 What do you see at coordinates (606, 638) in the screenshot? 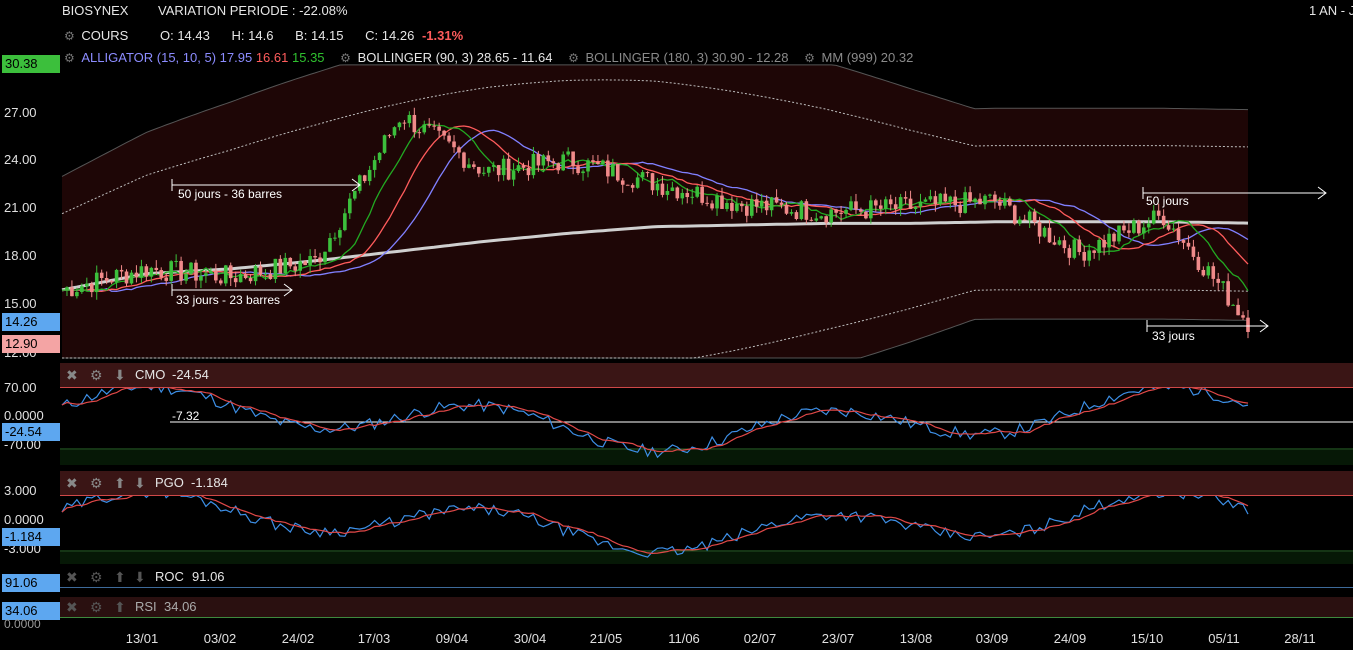
I see `x-tick-label: 21/05` at bounding box center [606, 638].